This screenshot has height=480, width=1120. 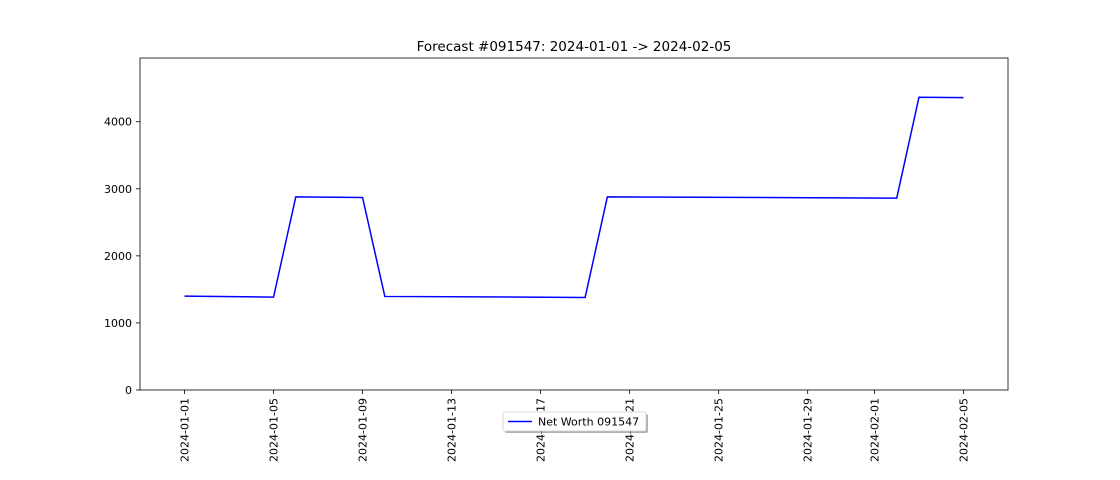 What do you see at coordinates (118, 189) in the screenshot?
I see `y-tick-label: 3000` at bounding box center [118, 189].